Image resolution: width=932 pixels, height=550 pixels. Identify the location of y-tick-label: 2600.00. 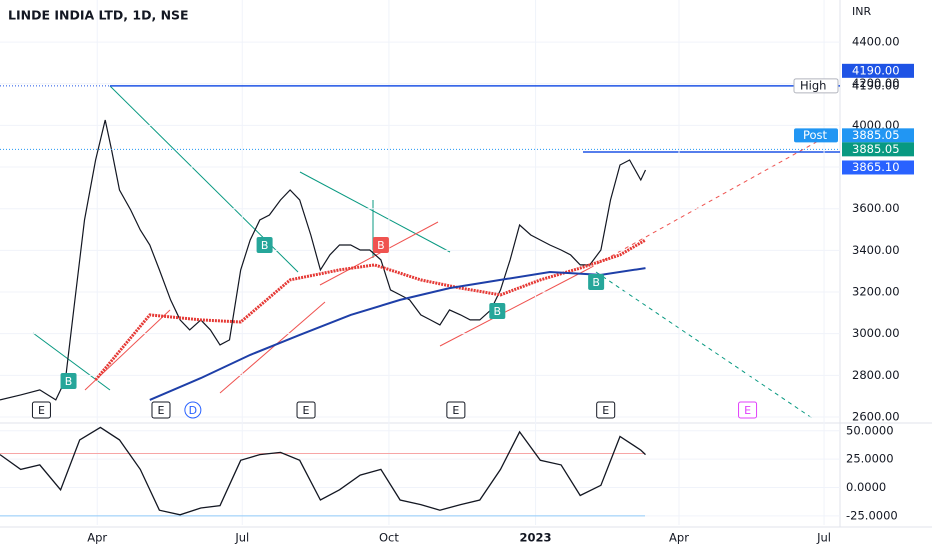
(876, 417).